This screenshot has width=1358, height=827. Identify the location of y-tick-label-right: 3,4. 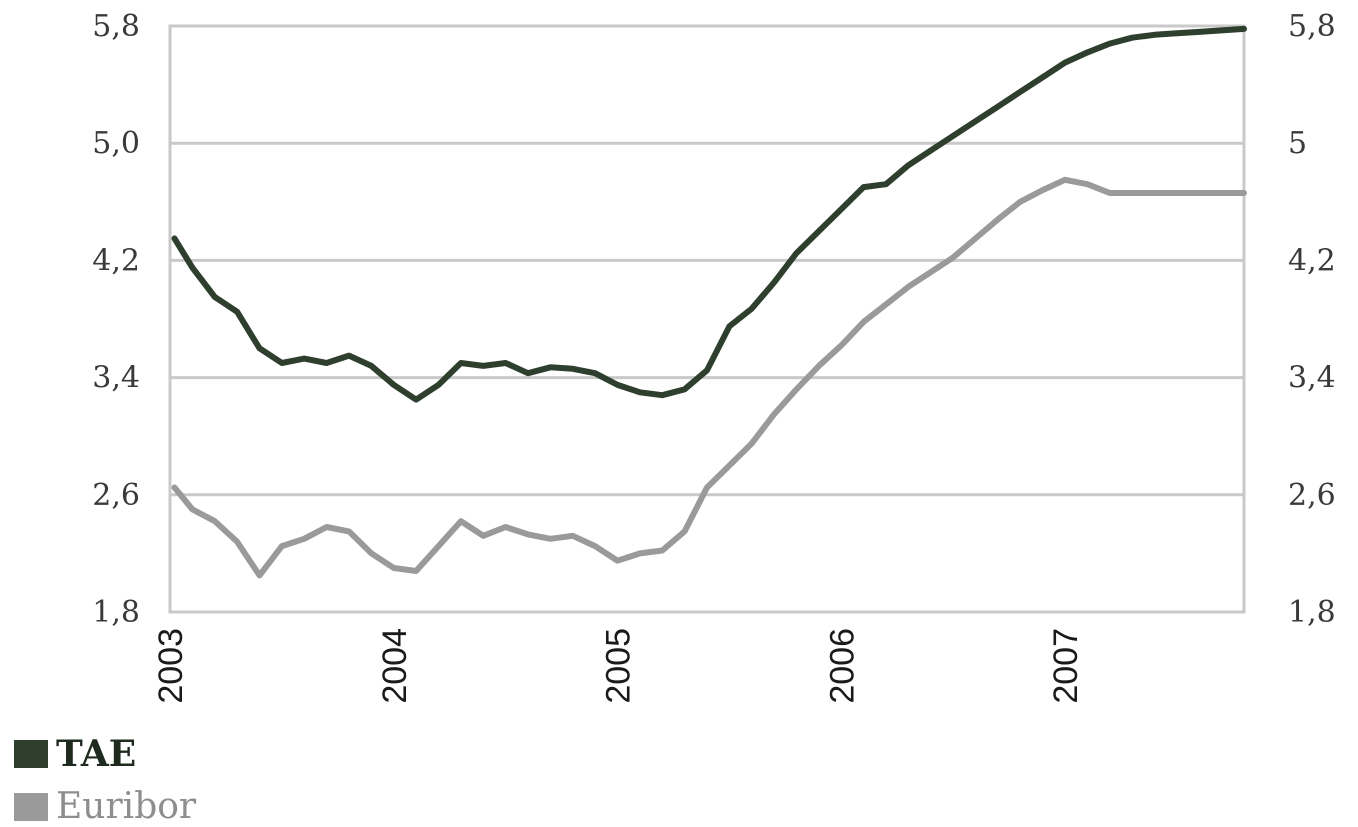
(1312, 378).